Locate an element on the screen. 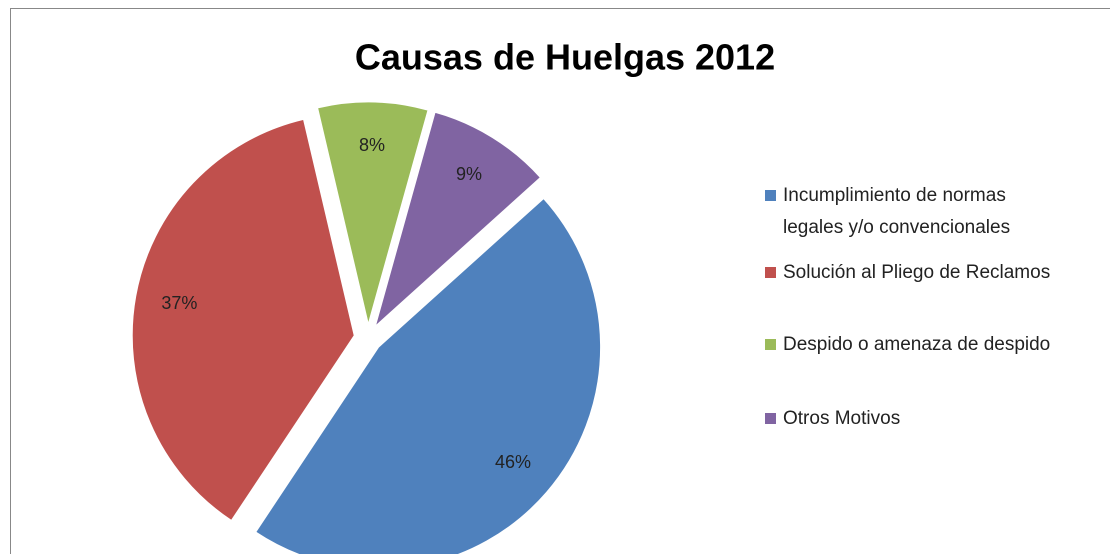 This screenshot has width=1110, height=554. legend-item: Solución al Pliego de Reclamos is located at coordinates (908, 273).